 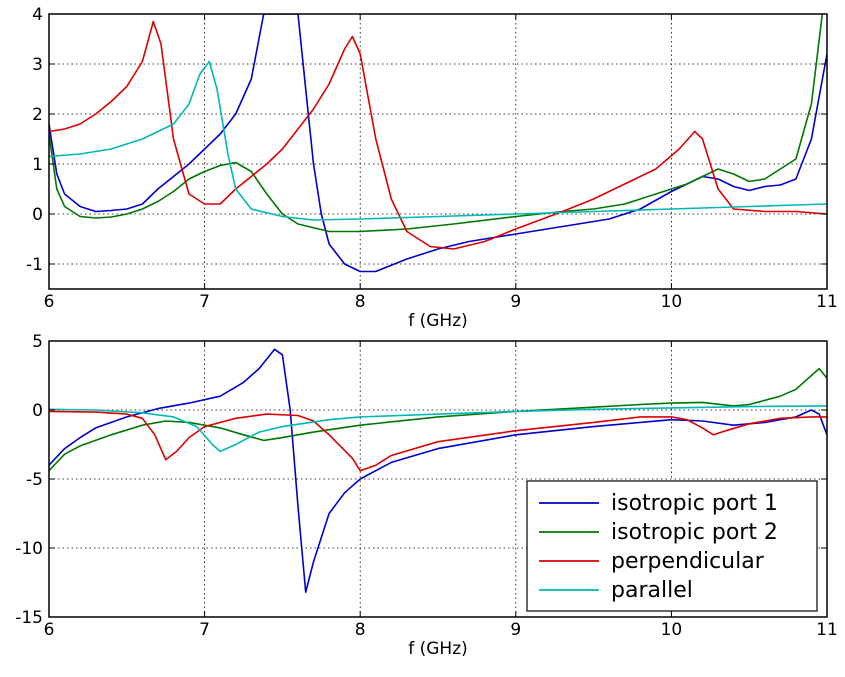 What do you see at coordinates (37, 342) in the screenshot?
I see `y-tick-label: 5` at bounding box center [37, 342].